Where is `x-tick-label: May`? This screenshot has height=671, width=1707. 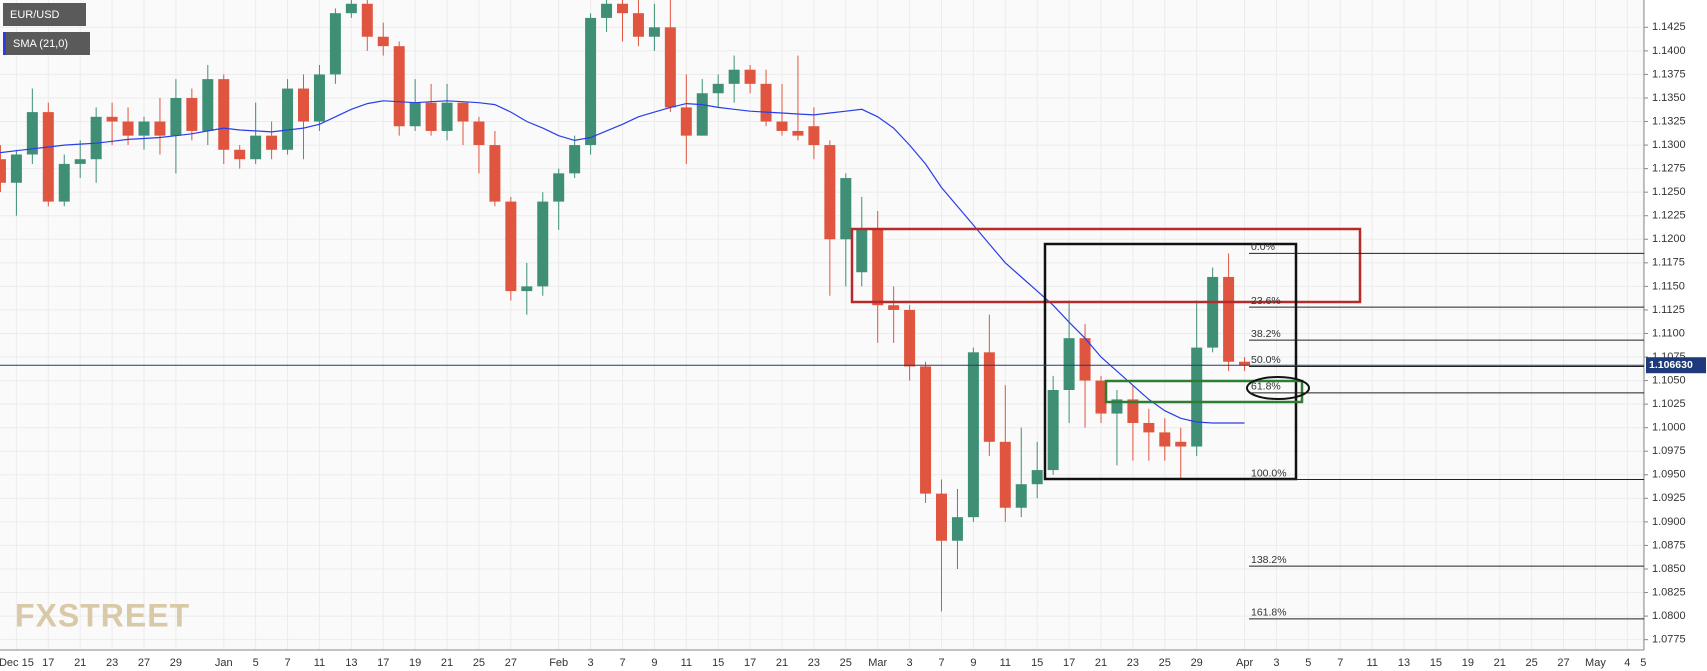
x-tick-label: May is located at coordinates (1595, 663).